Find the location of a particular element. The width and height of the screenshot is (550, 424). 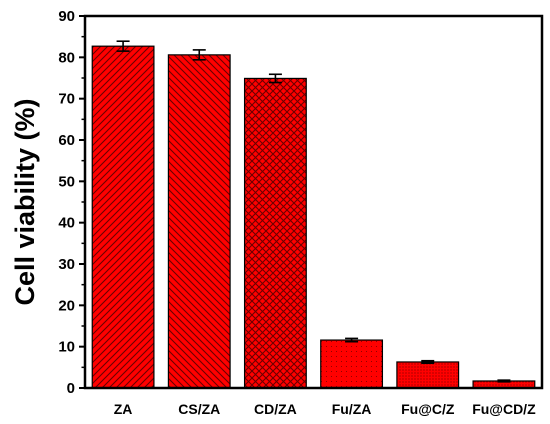

x-axis-tick-labels: ZA CS/ZA CD/ZA Fu/ZA Fu@C/Z Fu@CD/Z is located at coordinates (325, 409).